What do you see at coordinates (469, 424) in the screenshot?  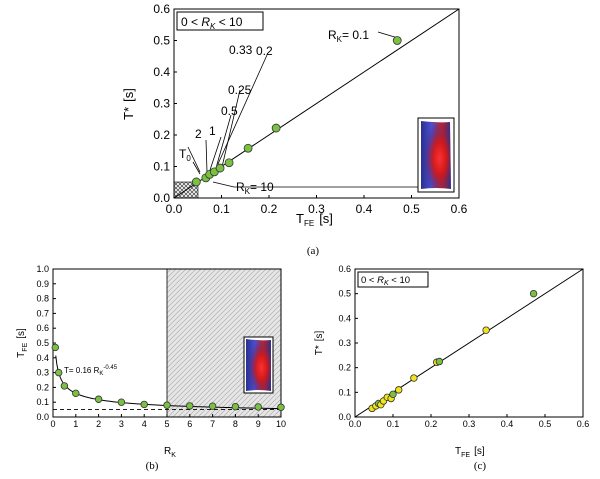 I see `chart-c-x-tick-label: 0.3` at bounding box center [469, 424].